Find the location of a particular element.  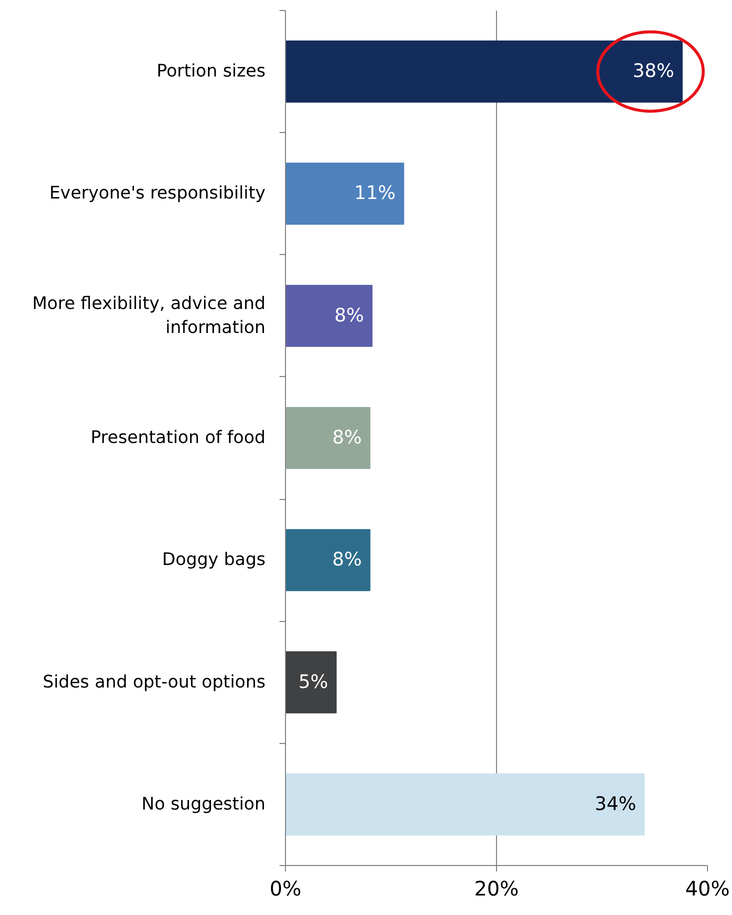

y-tick-label: More flexibility, advice and information is located at coordinates (149, 316).